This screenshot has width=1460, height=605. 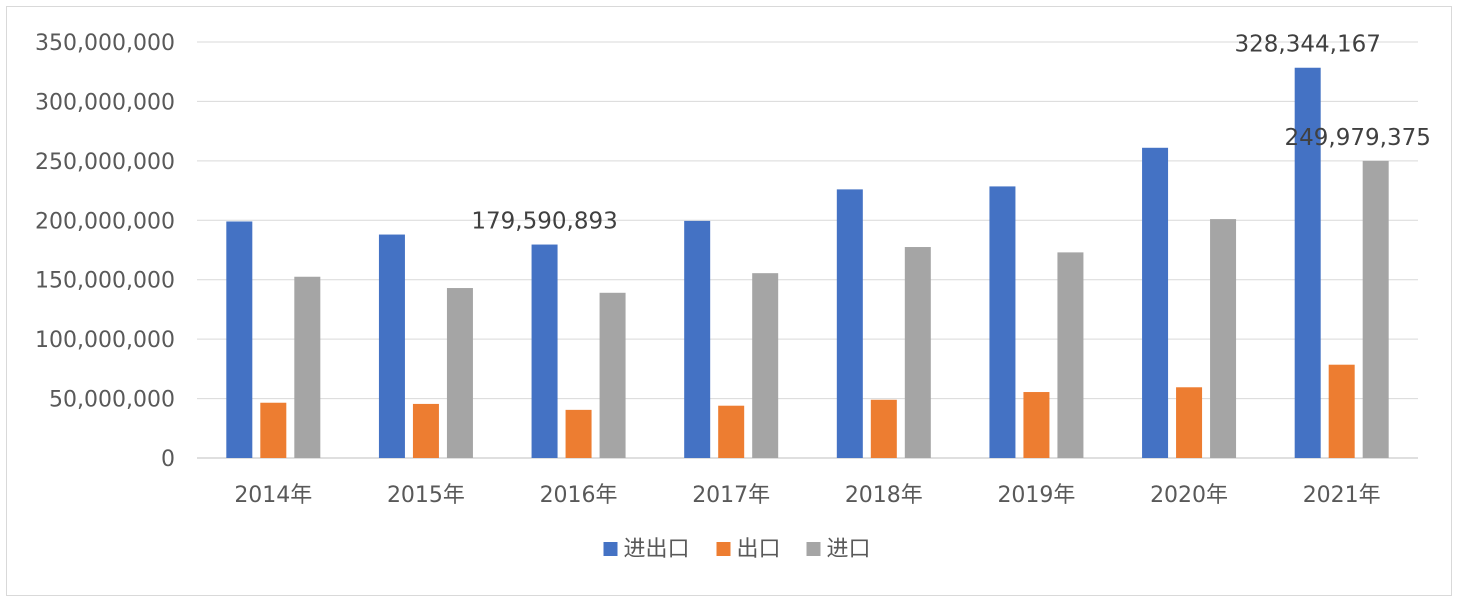 What do you see at coordinates (1358, 138) in the screenshot?
I see `data-label: 249,979,375` at bounding box center [1358, 138].